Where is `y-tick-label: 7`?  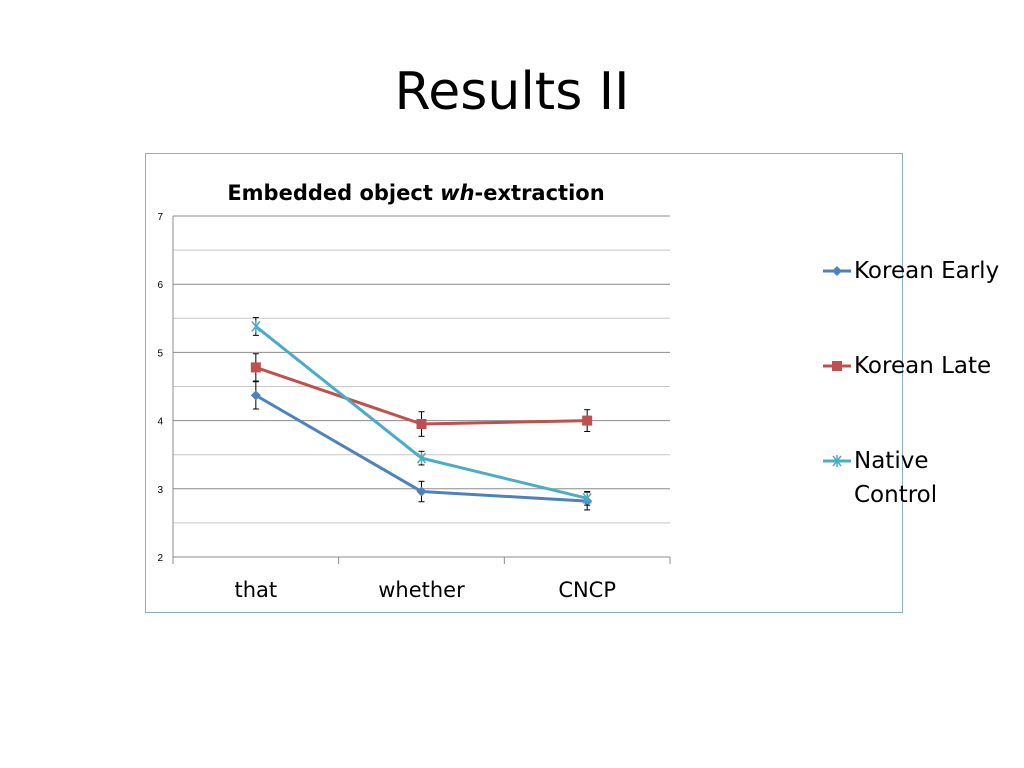 y-tick-label: 7 is located at coordinates (160, 217).